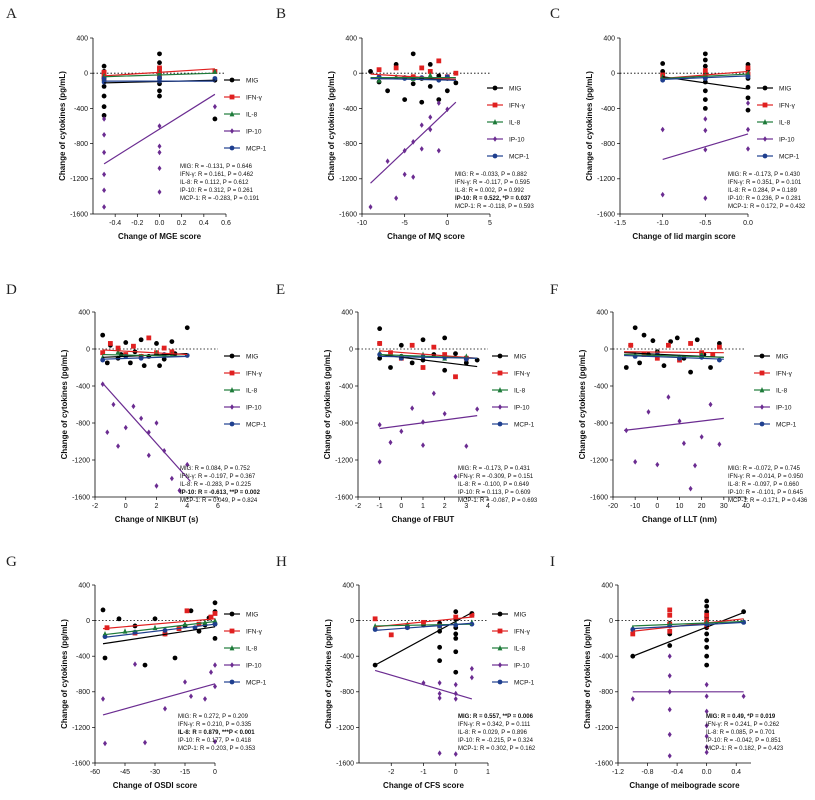 The width and height of the screenshot is (815, 800). Describe the element at coordinates (187, 506) in the screenshot. I see `x-tick-label: 4` at that location.